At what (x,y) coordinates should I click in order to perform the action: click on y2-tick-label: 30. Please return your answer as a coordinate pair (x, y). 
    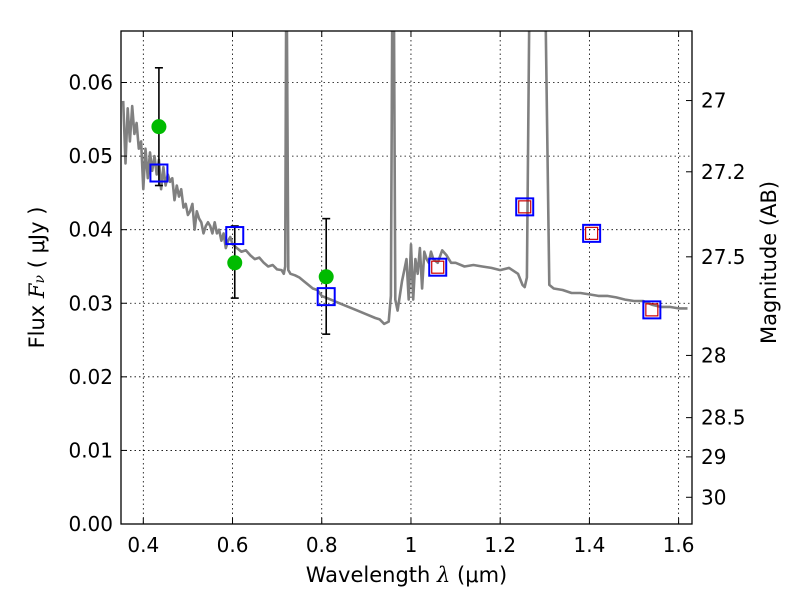
    Looking at the image, I should click on (713, 497).